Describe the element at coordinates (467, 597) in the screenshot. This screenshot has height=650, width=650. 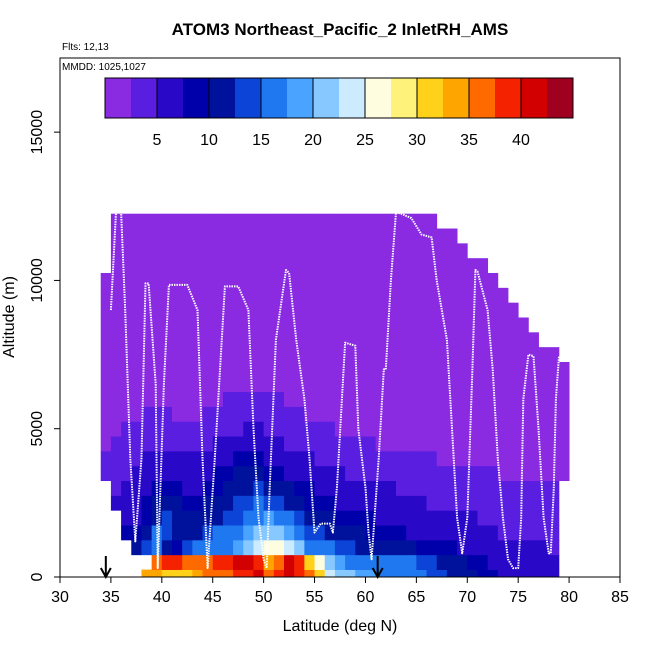
I see `x-tick-label: 70` at that location.